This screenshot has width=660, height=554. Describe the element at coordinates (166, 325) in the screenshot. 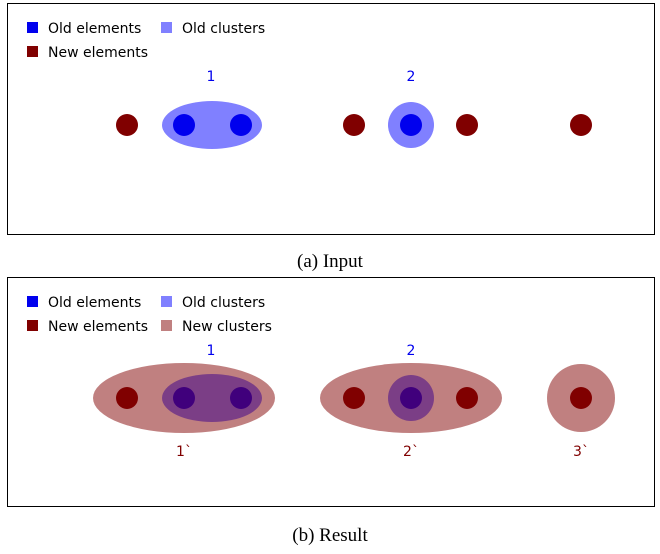

I see `legend-new-clusters-swatch` at that location.